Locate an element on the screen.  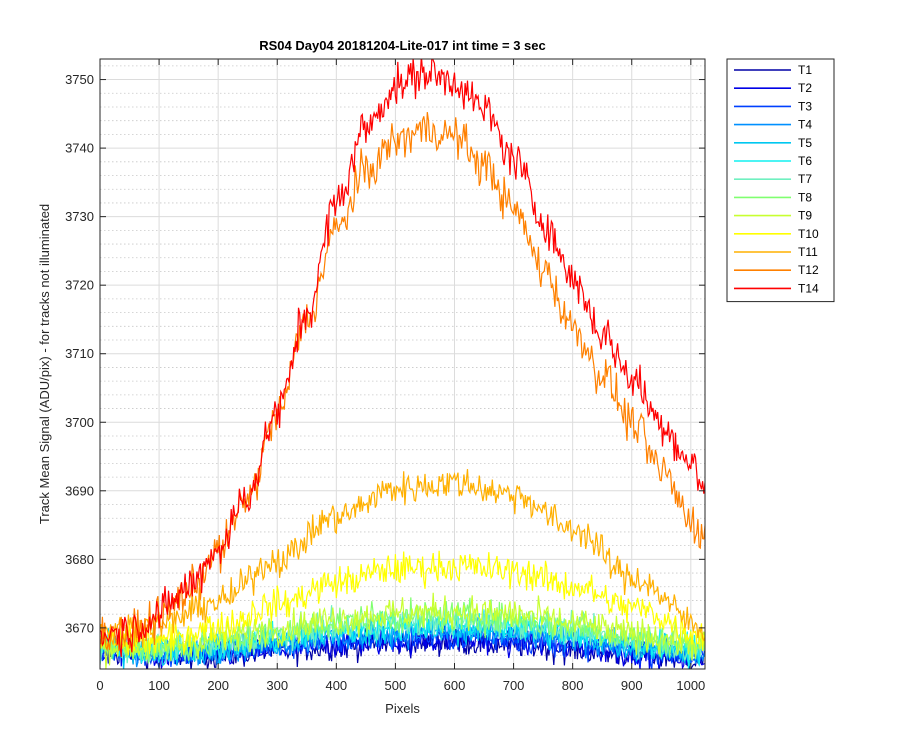
legend-label-t9: T9 is located at coordinates (805, 216).